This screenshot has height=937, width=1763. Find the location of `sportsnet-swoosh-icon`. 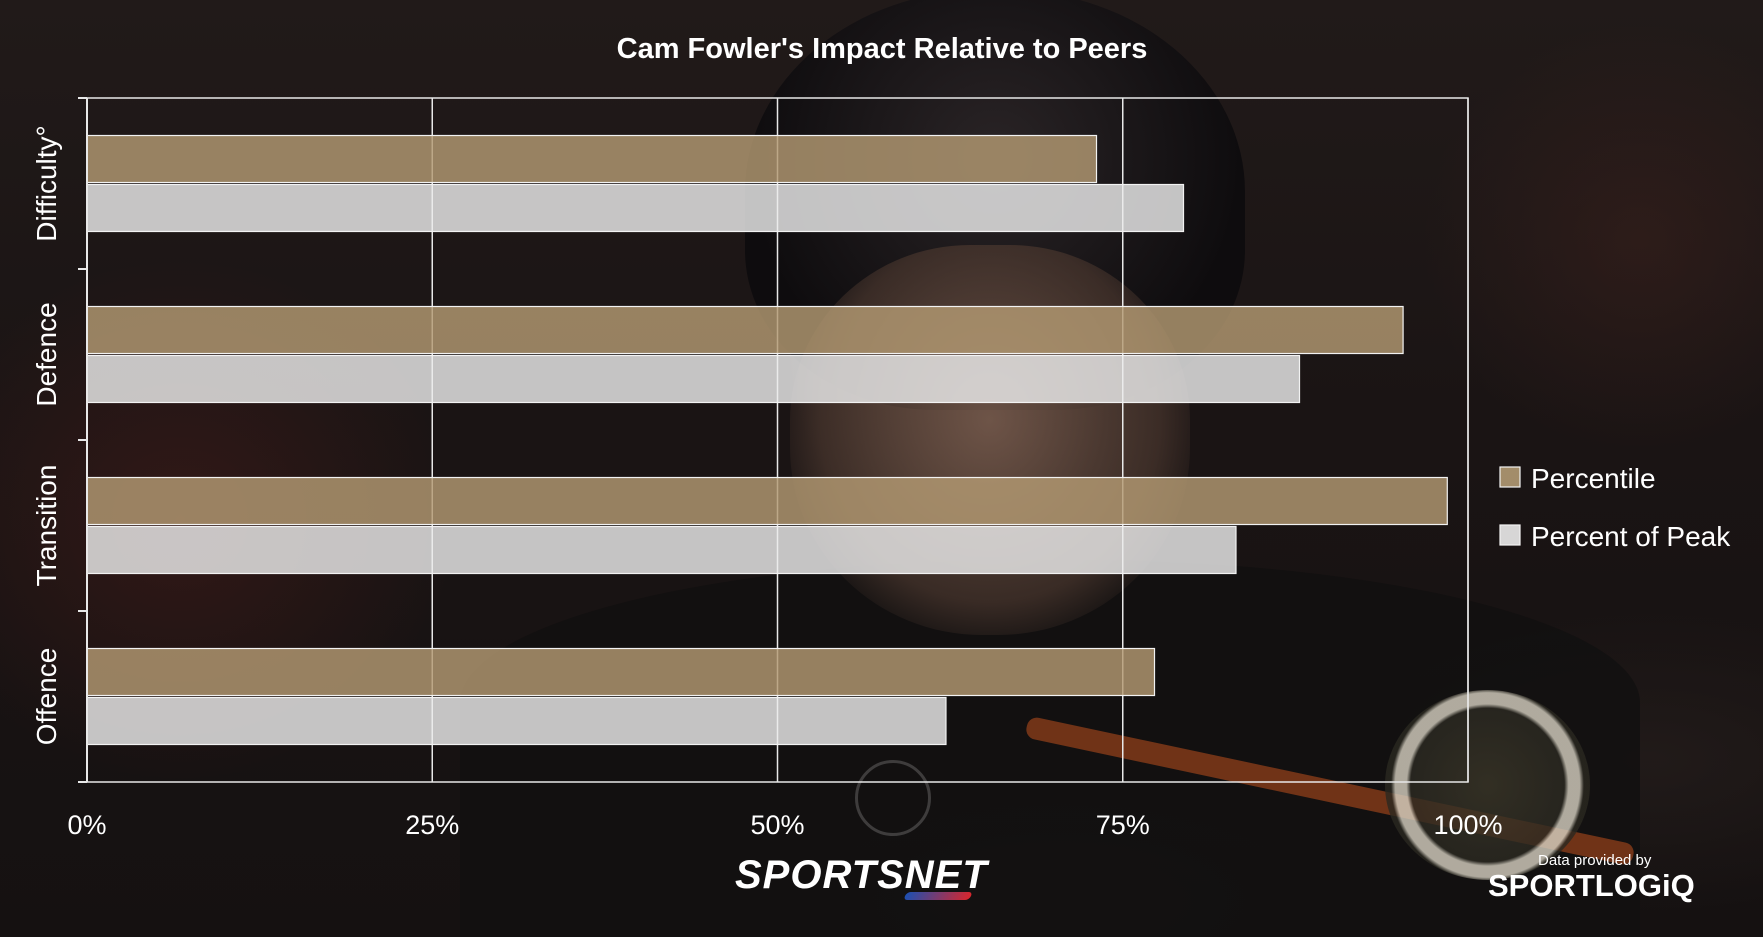

sportsnet-swoosh-icon is located at coordinates (938, 896).